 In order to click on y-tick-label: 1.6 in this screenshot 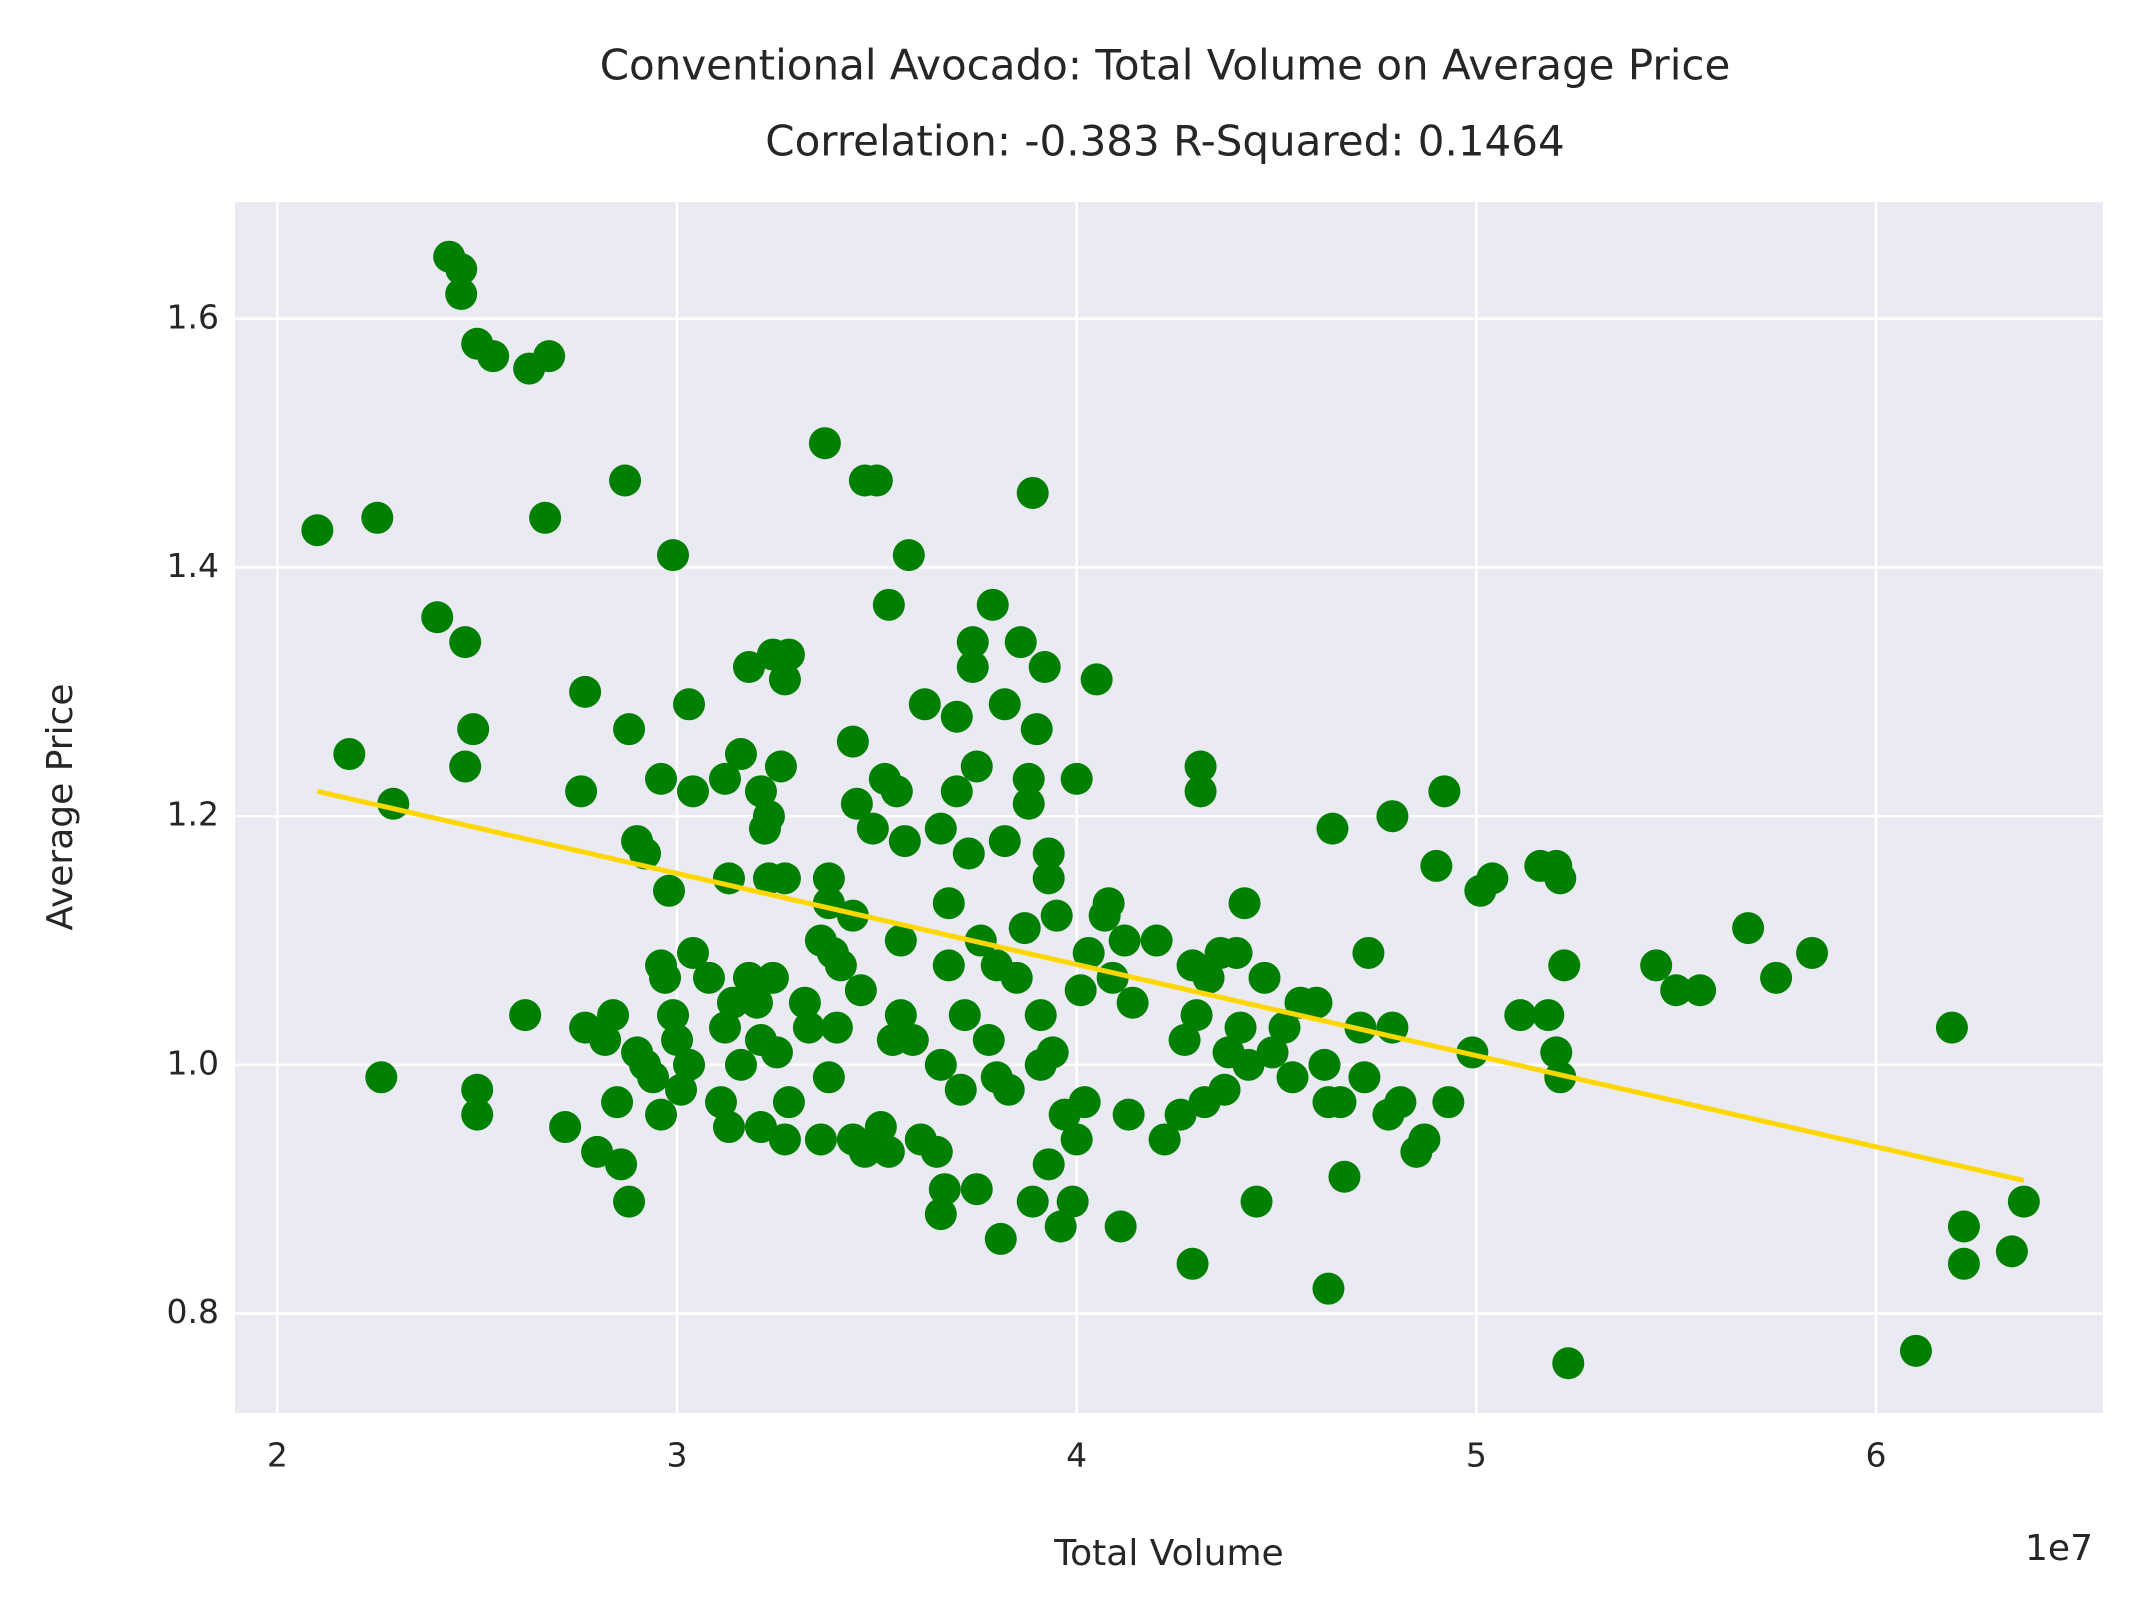, I will do `click(193, 316)`.